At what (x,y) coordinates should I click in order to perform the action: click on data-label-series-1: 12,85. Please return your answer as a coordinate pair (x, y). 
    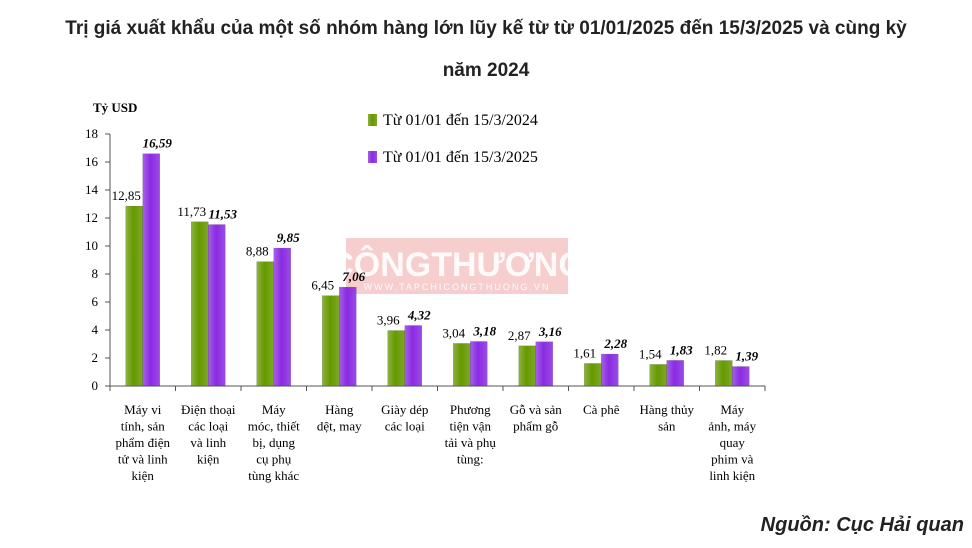
    Looking at the image, I should click on (126, 195).